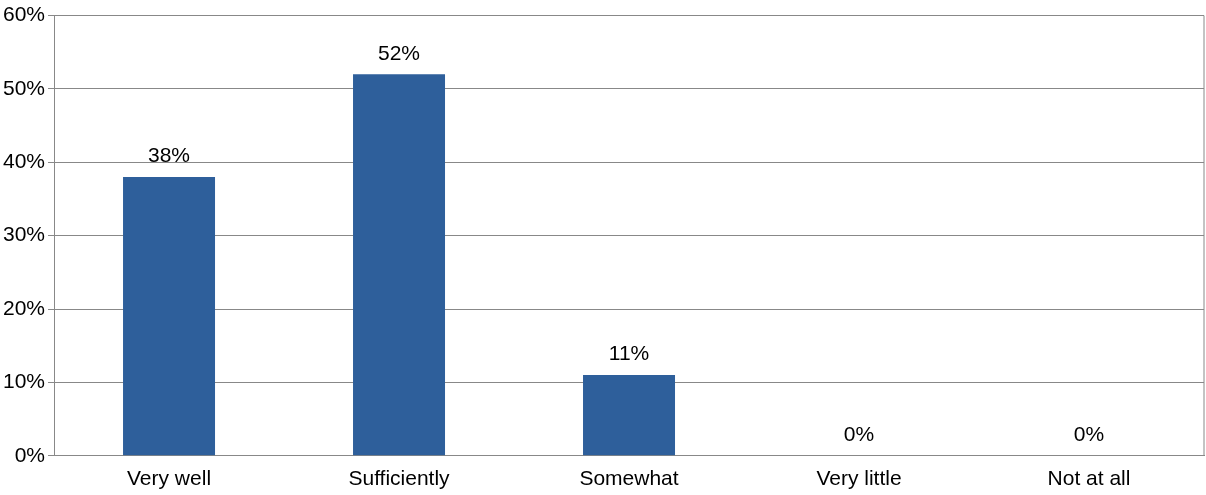  Describe the element at coordinates (1089, 478) in the screenshot. I see `x-tick-label: Not at all` at that location.